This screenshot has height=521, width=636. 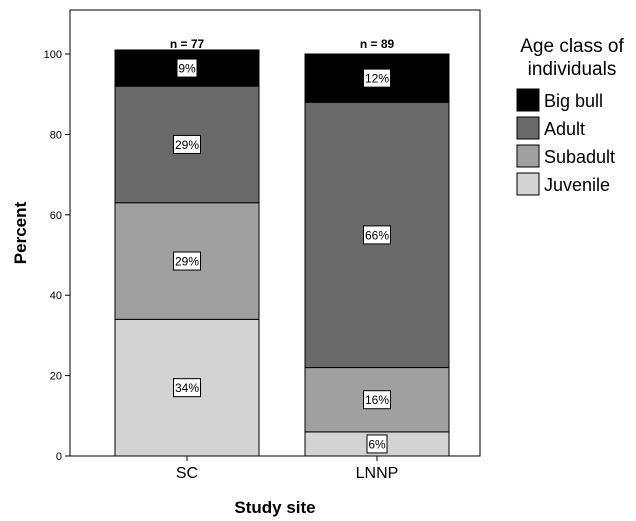 I want to click on data-label-sc-juvenile: 34%, so click(x=187, y=388).